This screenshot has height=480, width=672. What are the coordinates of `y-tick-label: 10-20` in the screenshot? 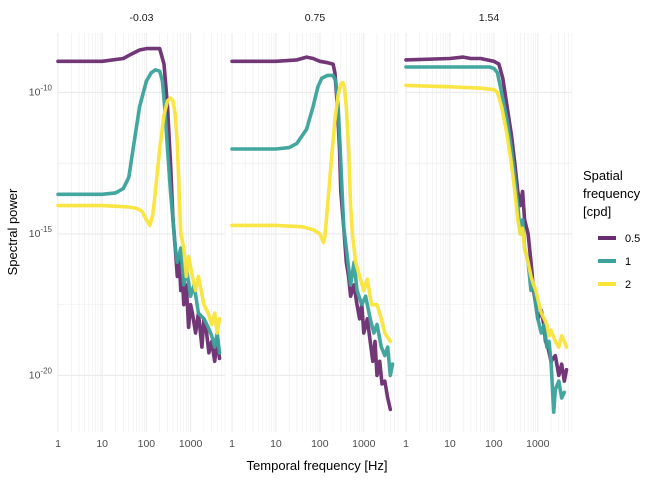 It's located at (41, 373).